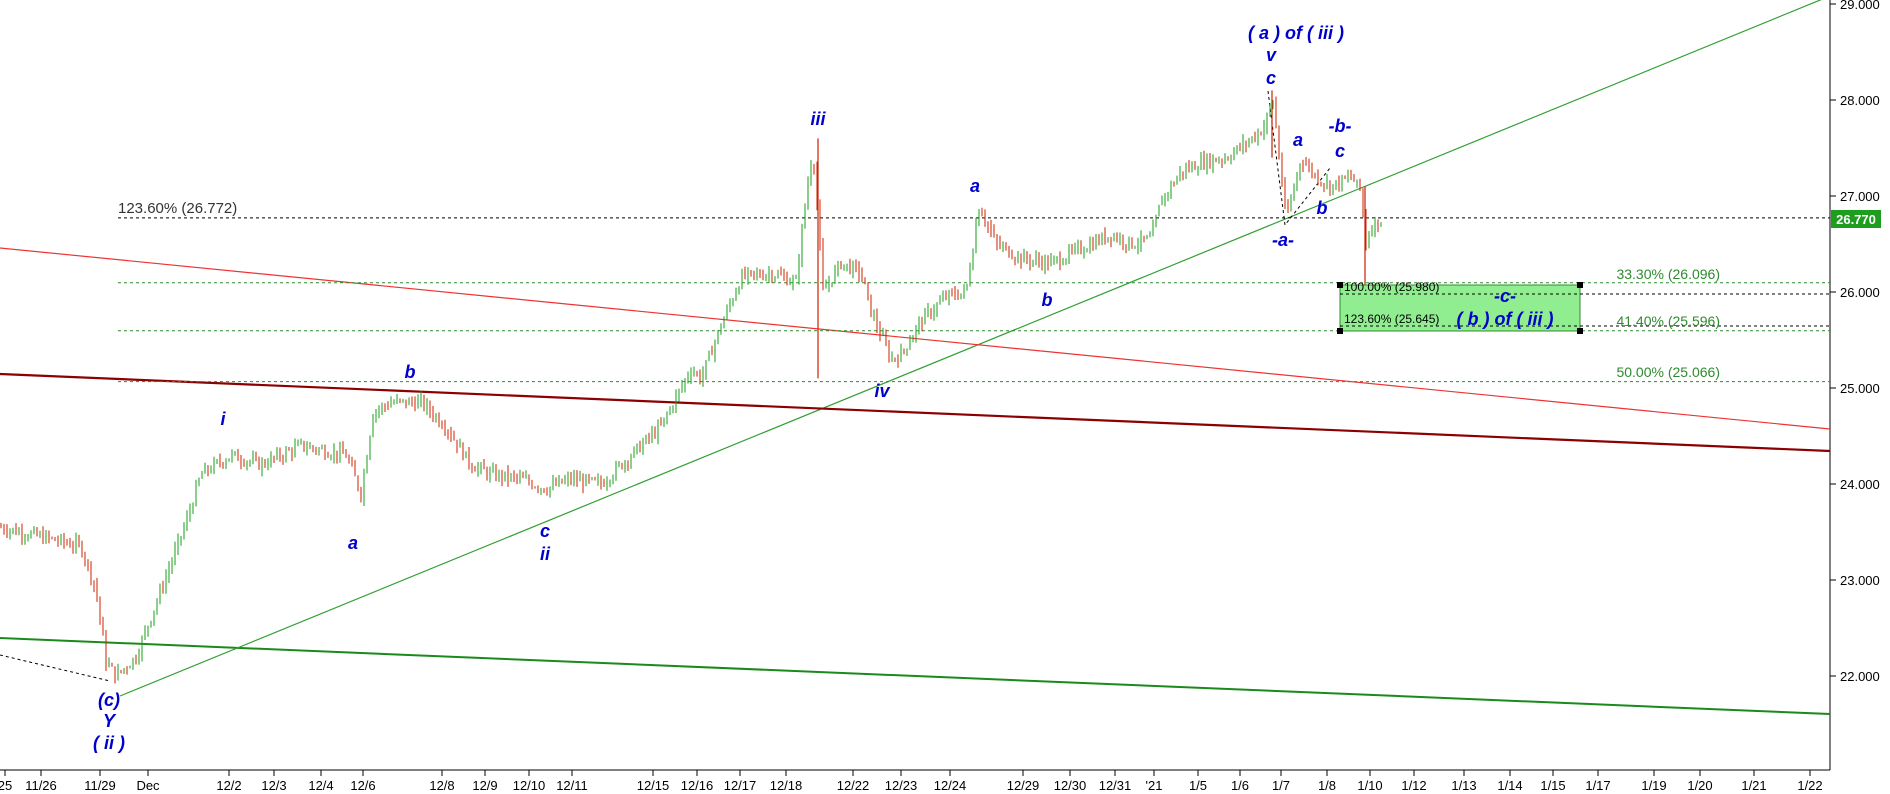 The image size is (1890, 794). What do you see at coordinates (148, 785) in the screenshot?
I see `date-tick-label: Dec` at bounding box center [148, 785].